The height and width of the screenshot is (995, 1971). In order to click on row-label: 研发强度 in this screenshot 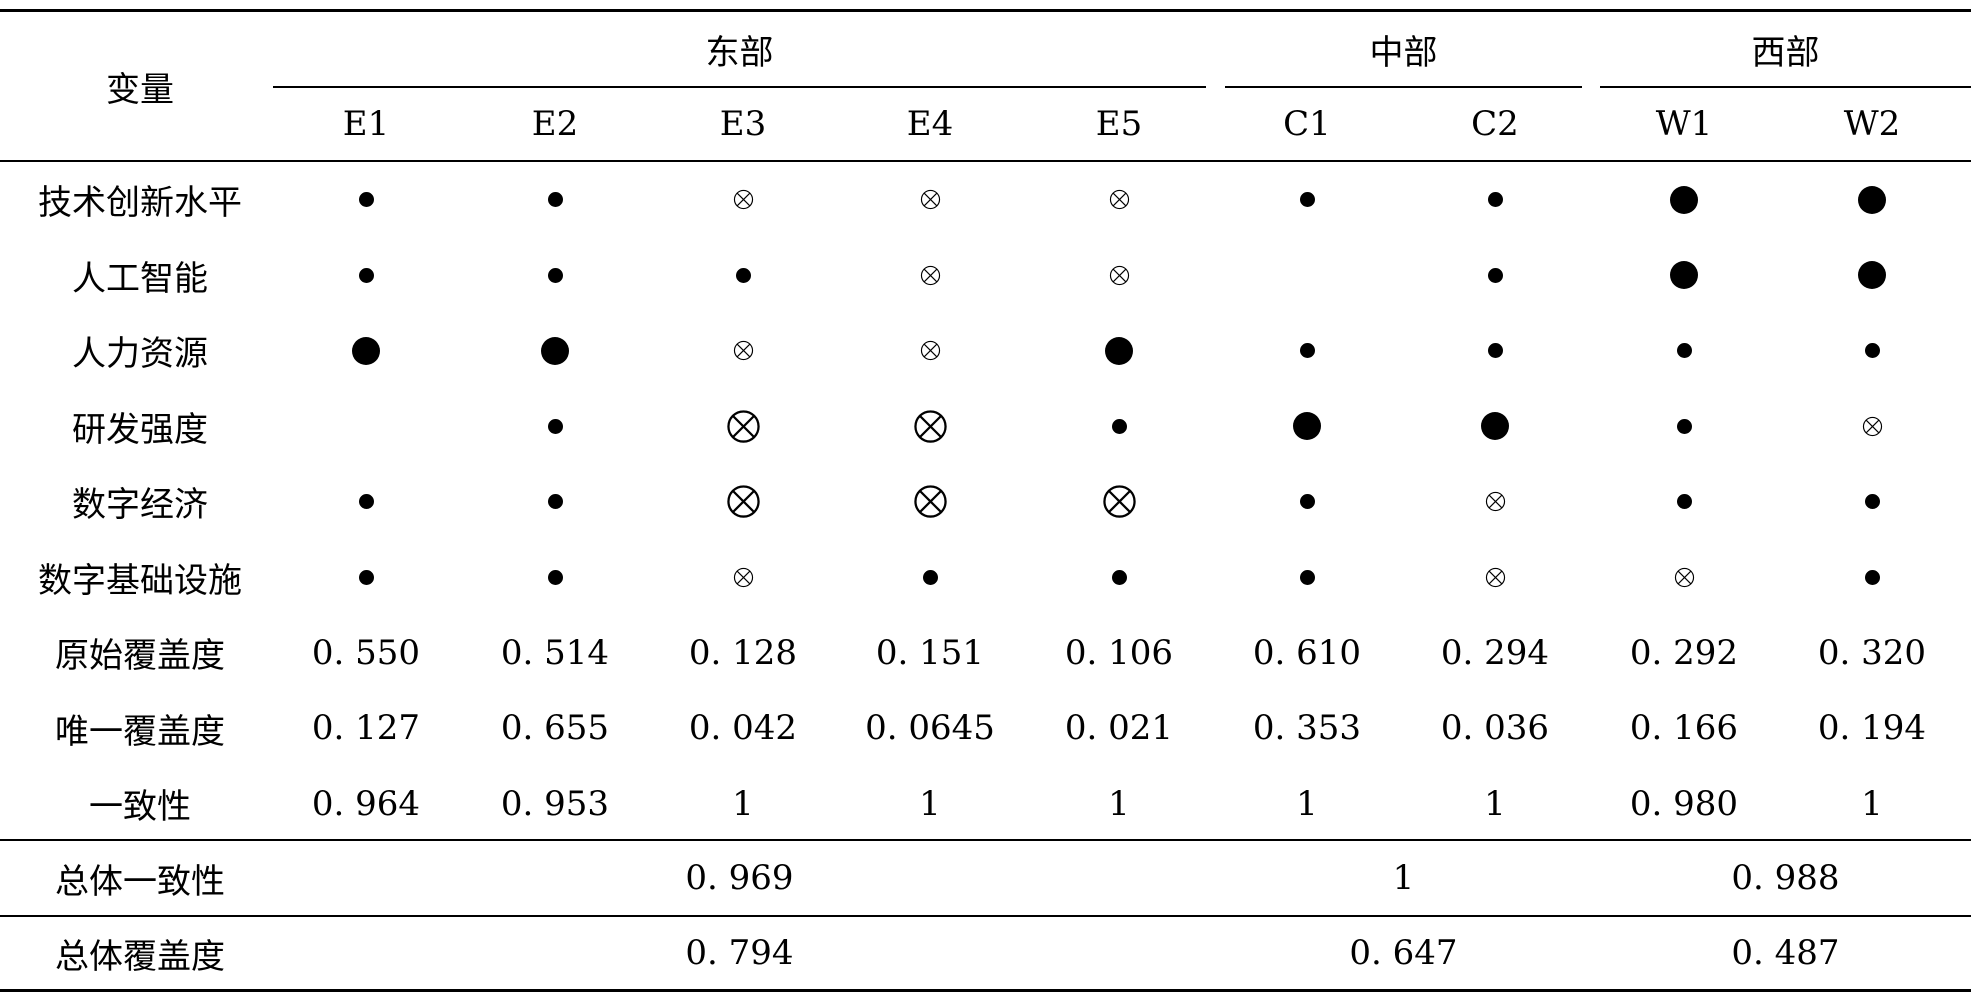, I will do `click(140, 429)`.